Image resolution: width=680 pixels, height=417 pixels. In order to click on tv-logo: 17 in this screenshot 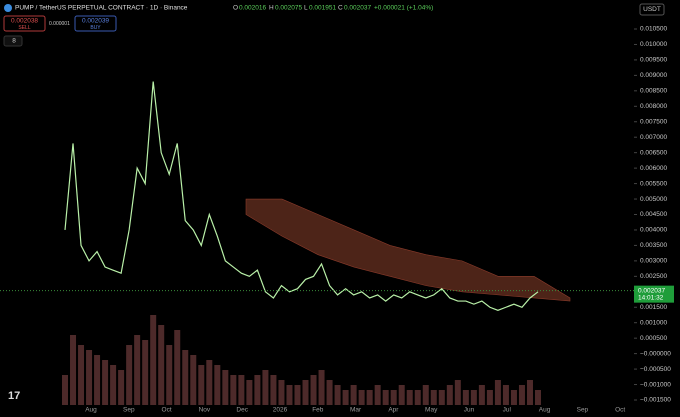, I will do `click(14, 396)`.